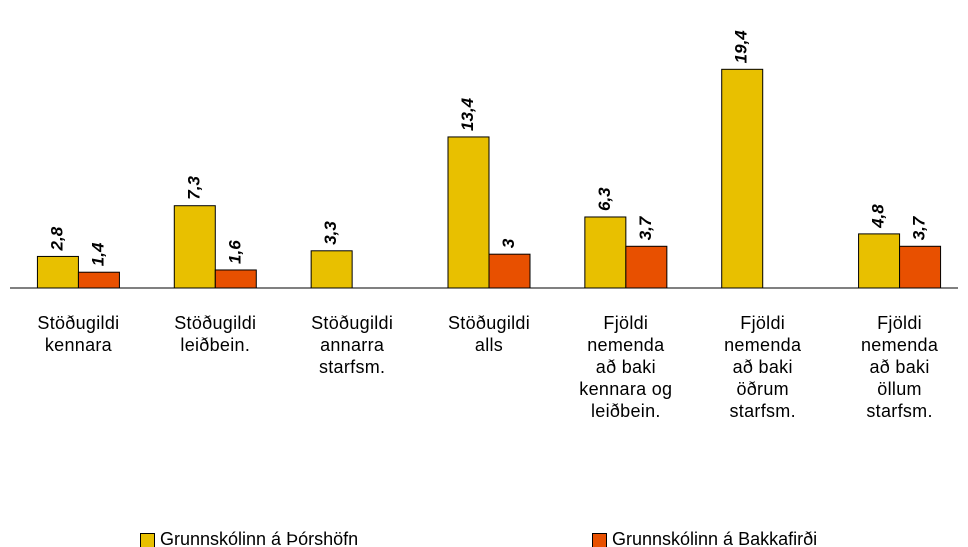  Describe the element at coordinates (467, 114) in the screenshot. I see `value-label: 13,4` at that location.